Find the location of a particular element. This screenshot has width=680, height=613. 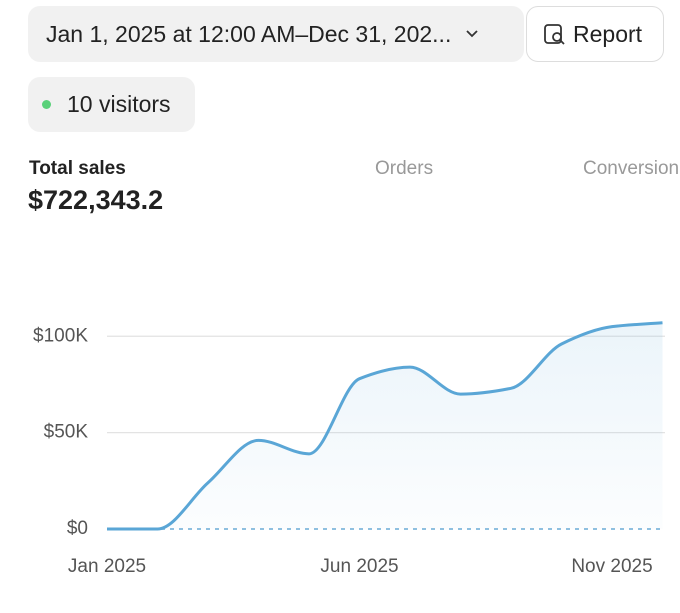

report-button: Report is located at coordinates (595, 34).